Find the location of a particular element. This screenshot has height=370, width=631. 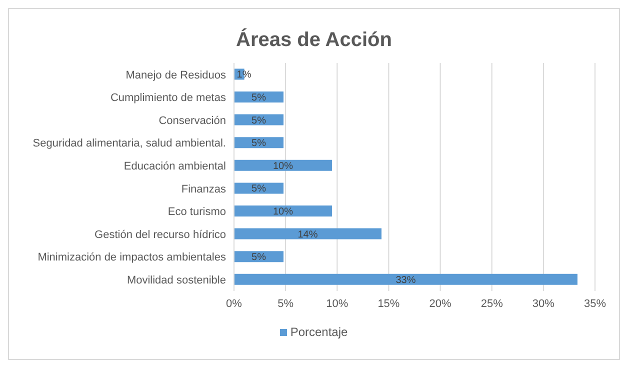

chart-title: Áreas de Acción is located at coordinates (314, 41).